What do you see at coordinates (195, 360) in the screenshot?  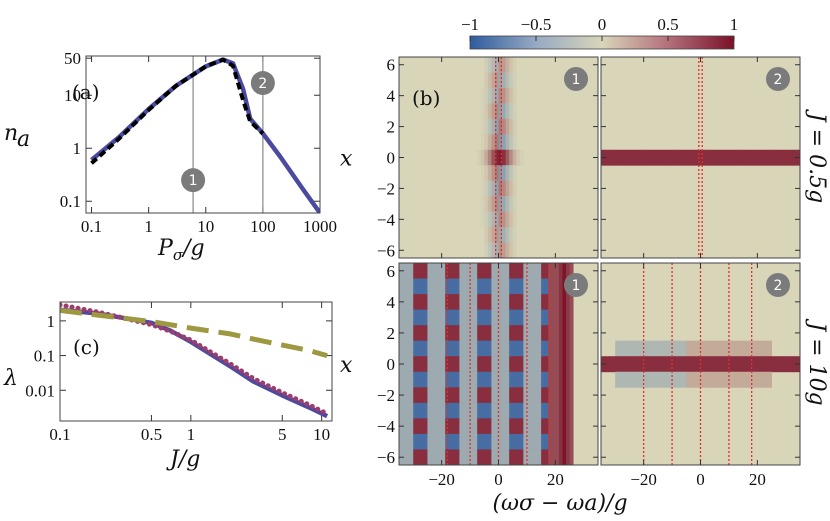 I see `series-group` at bounding box center [195, 360].